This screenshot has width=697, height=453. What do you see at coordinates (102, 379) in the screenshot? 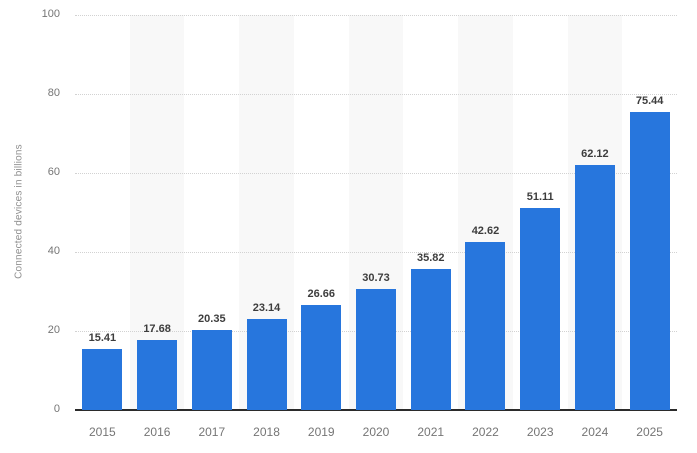
I see `bar-2015` at bounding box center [102, 379].